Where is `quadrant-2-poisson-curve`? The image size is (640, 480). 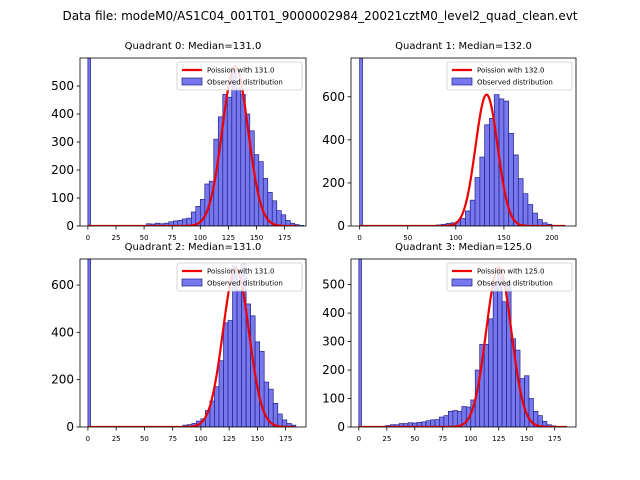 quadrant-2-poisson-curve is located at coordinates (191, 347).